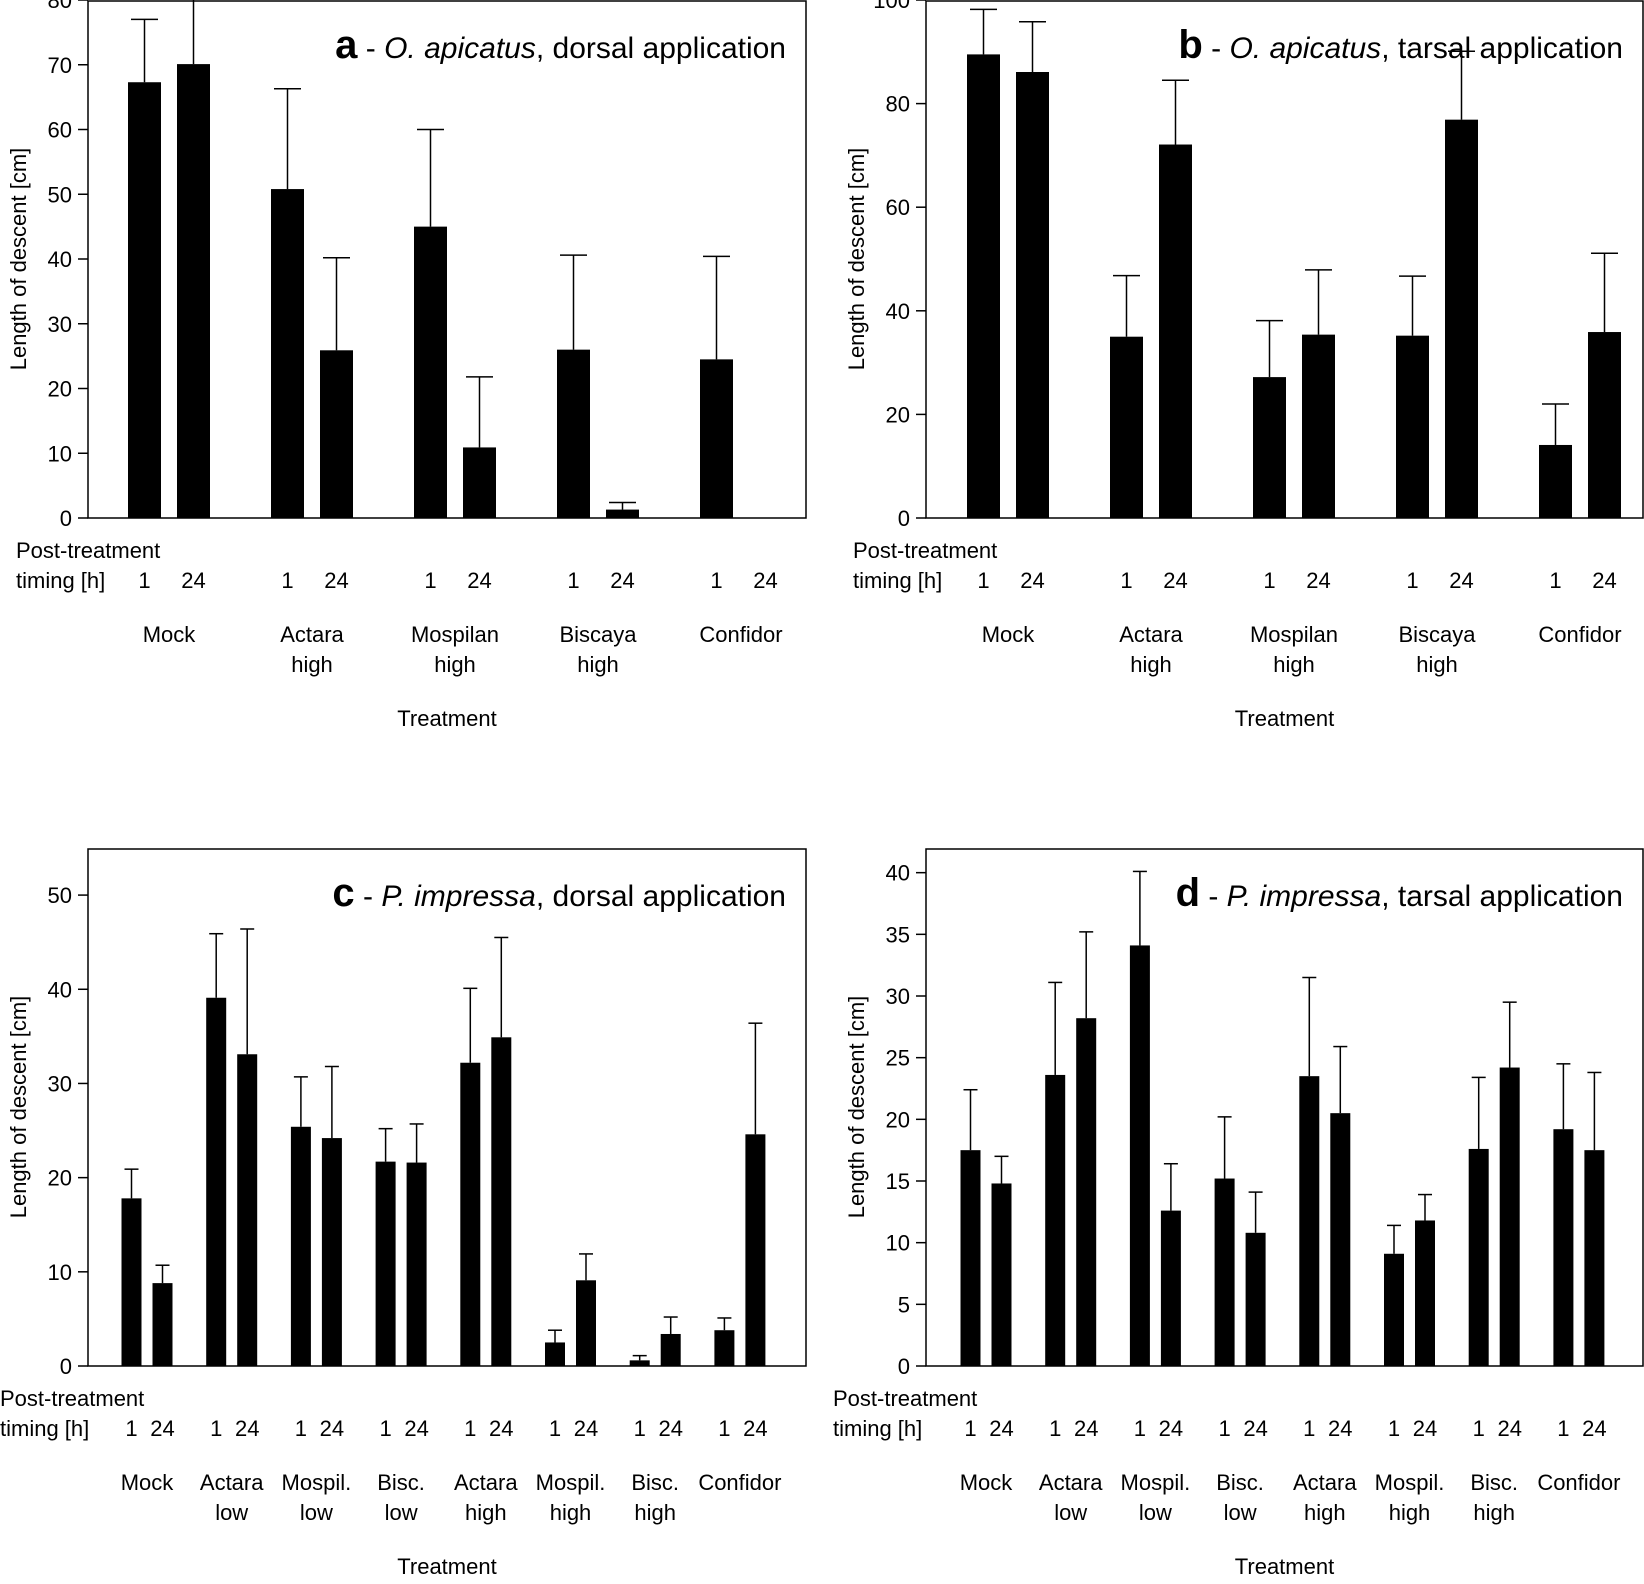 This screenshot has width=1644, height=1584. What do you see at coordinates (60, 130) in the screenshot?
I see `y-tick-label: 60` at bounding box center [60, 130].